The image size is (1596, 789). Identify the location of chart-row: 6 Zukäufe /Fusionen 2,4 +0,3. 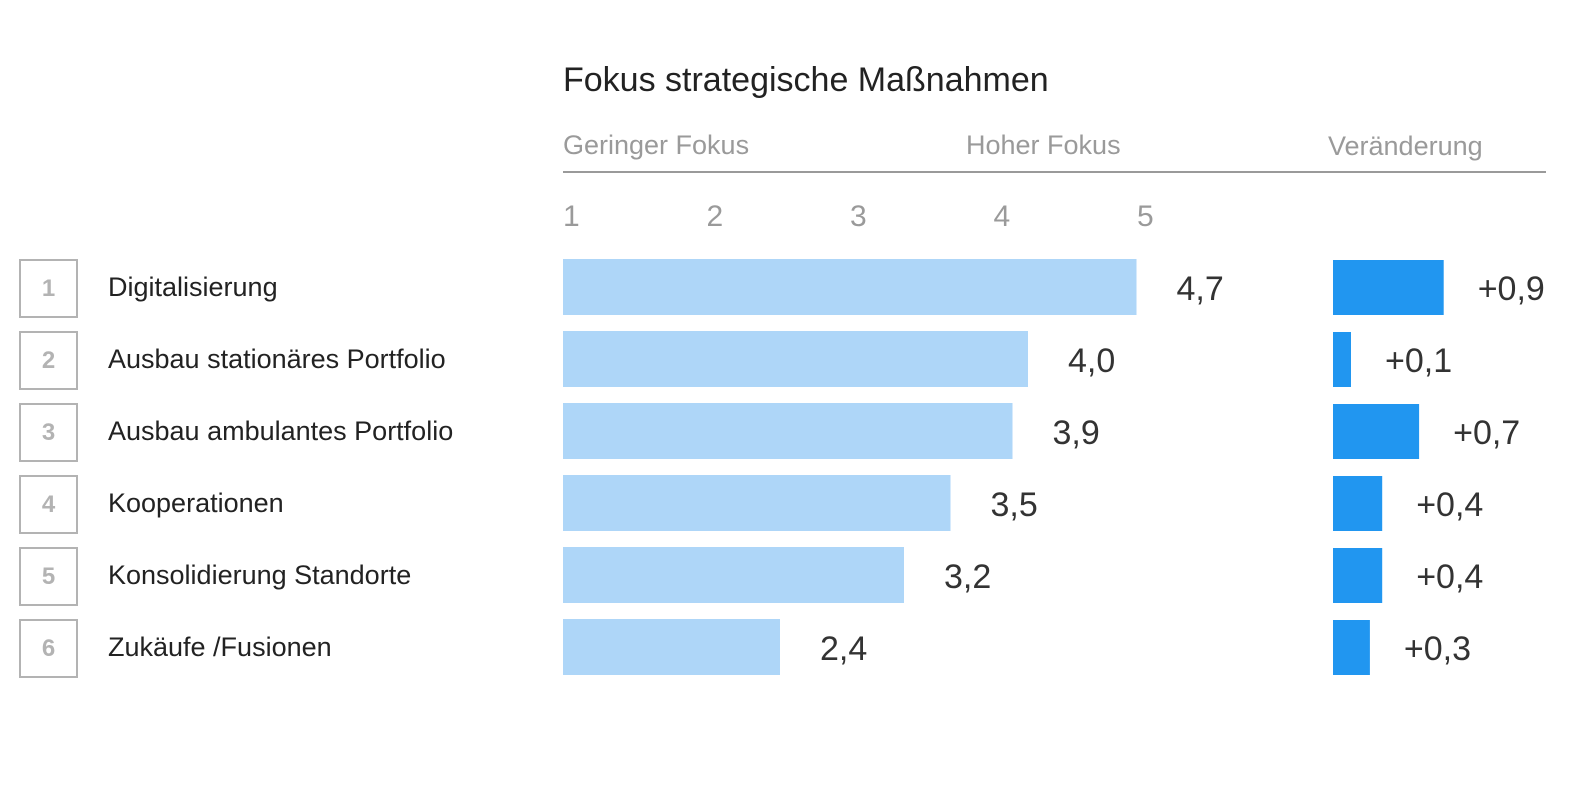
(745, 648).